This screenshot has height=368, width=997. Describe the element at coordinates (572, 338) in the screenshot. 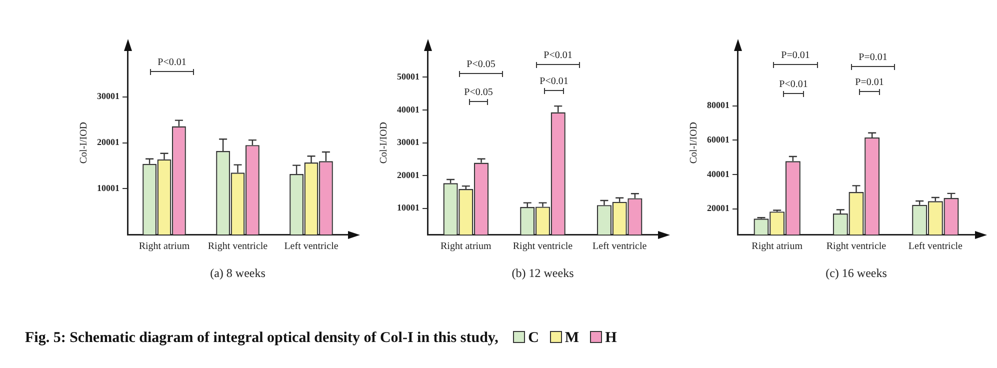

I see `legend-label: M` at that location.